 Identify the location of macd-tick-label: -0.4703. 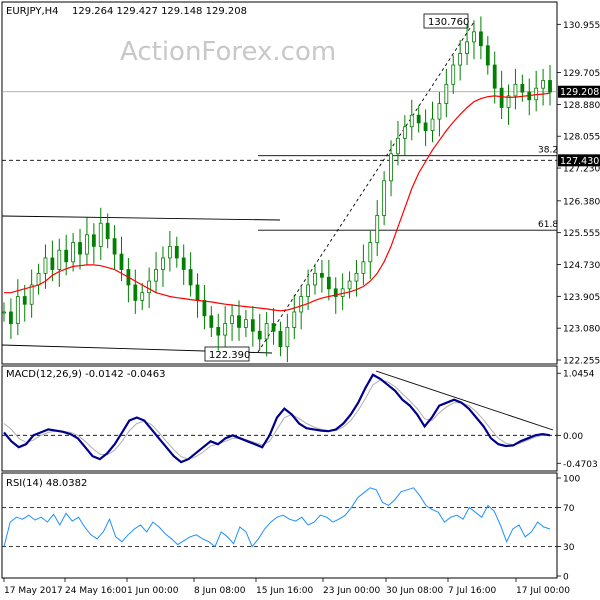
(580, 465).